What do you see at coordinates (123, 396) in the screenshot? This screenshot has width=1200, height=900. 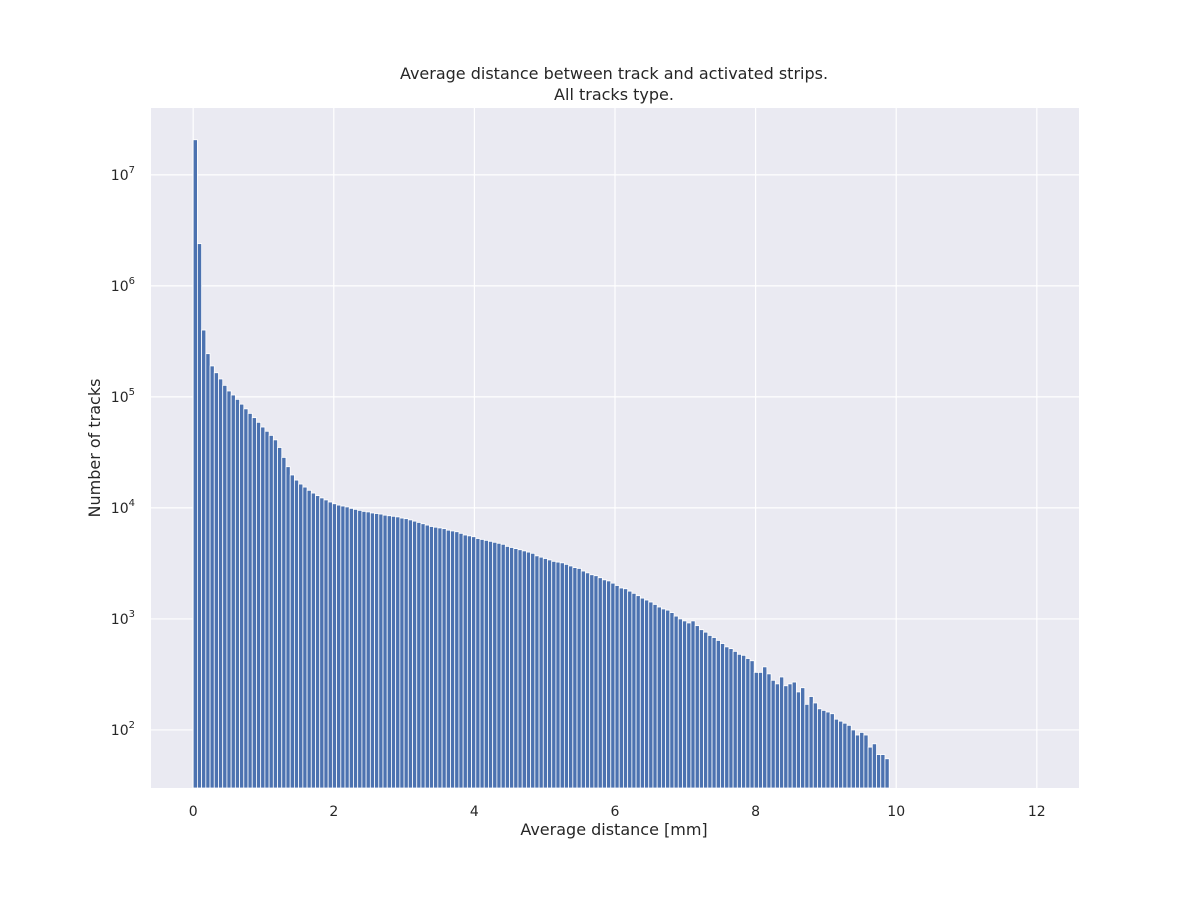 I see `y-tick-label: 10⁵` at bounding box center [123, 396].